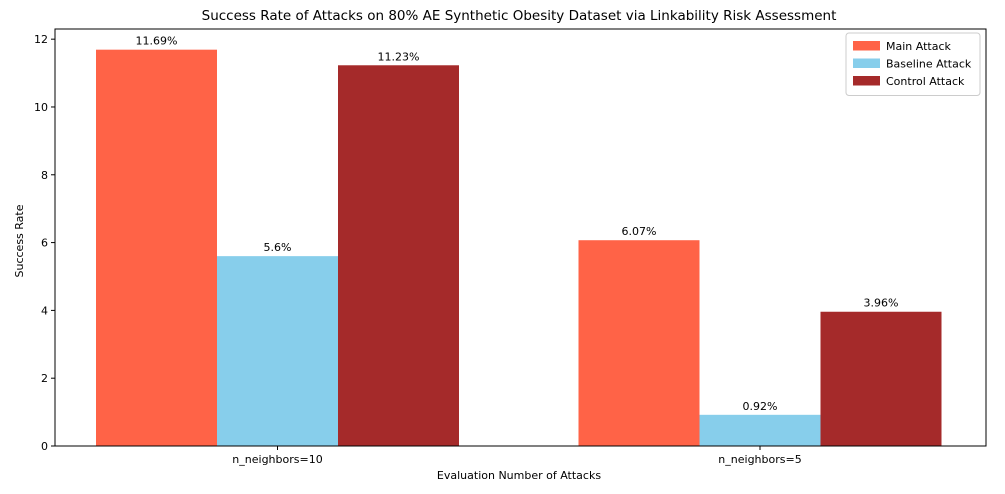 The image size is (1005, 494). Describe the element at coordinates (519, 475) in the screenshot. I see `x-axis-label: Evaluation Number of Attacks` at that location.